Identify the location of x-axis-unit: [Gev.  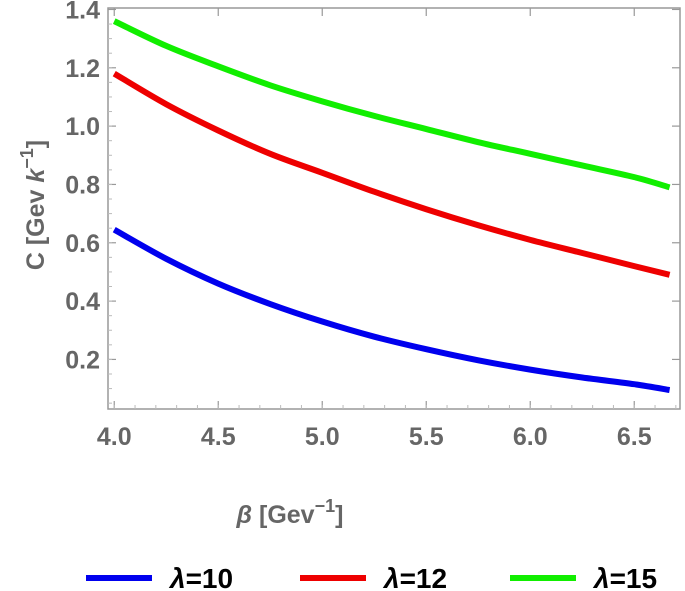
(283, 515).